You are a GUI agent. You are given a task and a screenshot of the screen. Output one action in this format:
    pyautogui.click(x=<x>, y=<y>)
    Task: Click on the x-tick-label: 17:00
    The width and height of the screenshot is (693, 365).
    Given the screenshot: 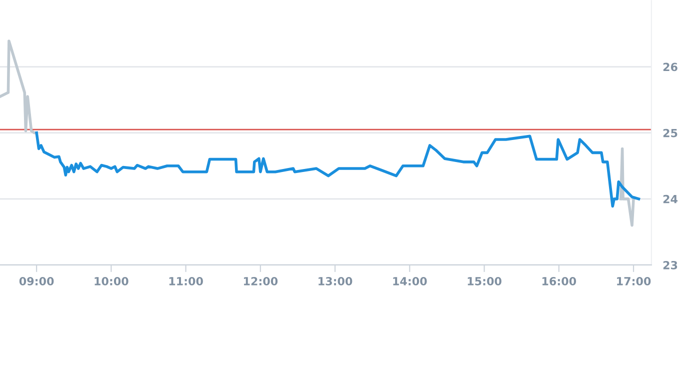 What is the action you would take?
    pyautogui.click(x=634, y=281)
    